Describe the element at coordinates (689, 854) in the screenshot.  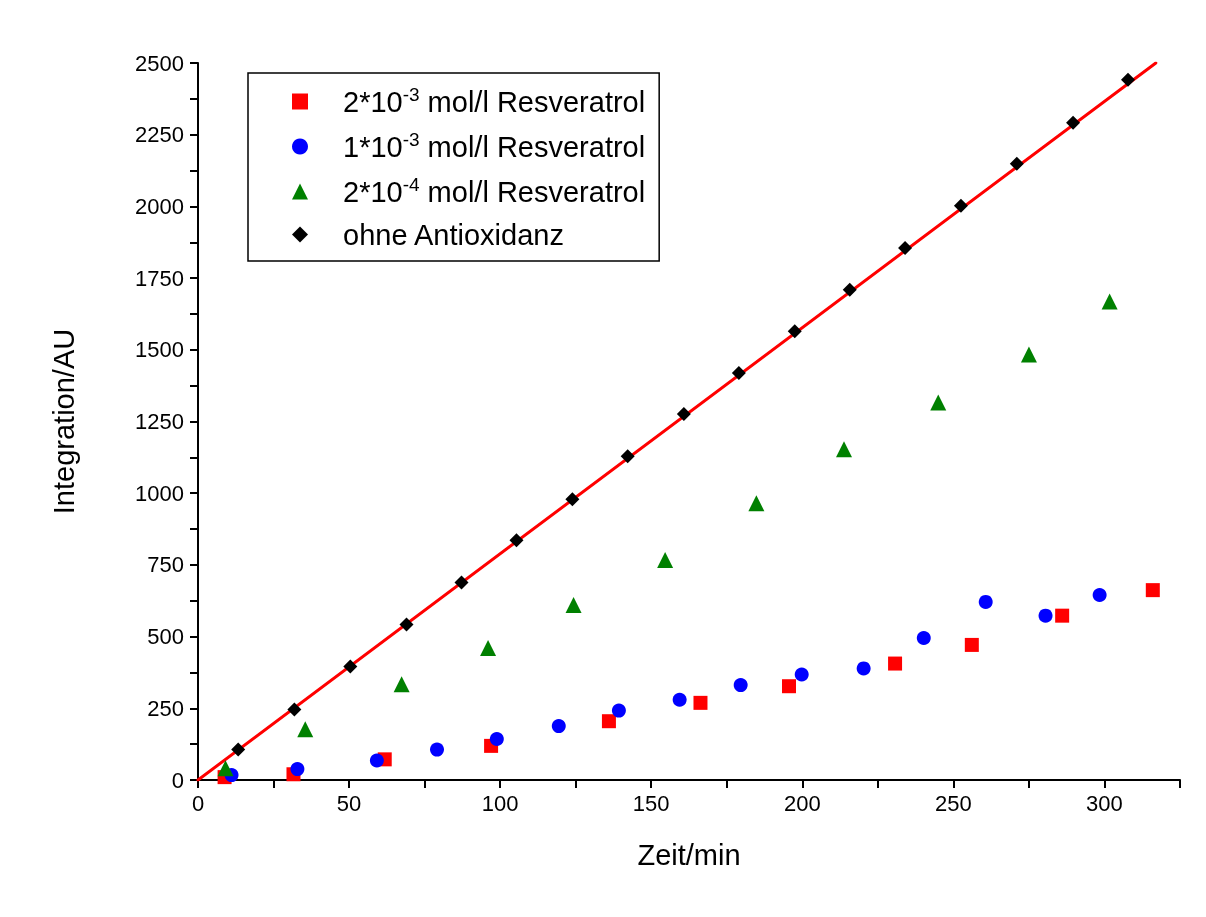
I see `x-axis-title: Zeit/min` at that location.